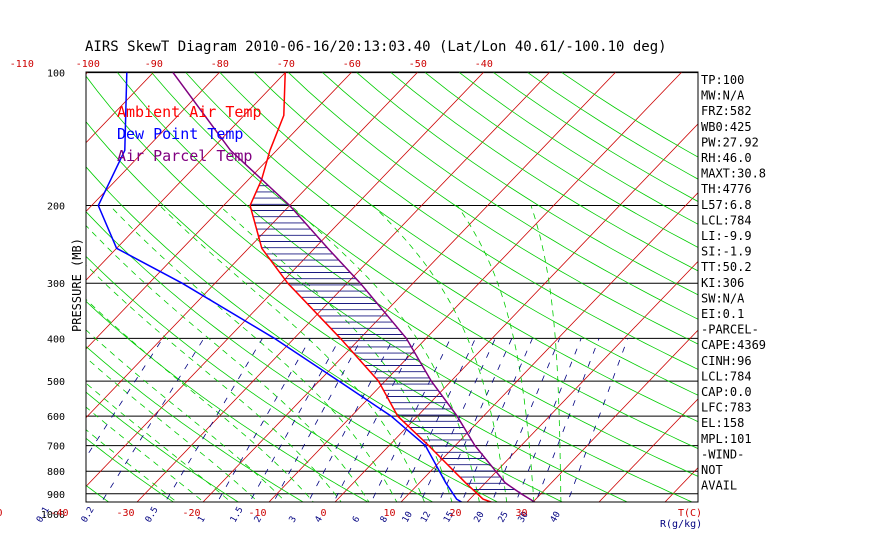 The width and height of the screenshot is (870, 560). I want to click on mixing-ratio-label: 40, so click(556, 517).